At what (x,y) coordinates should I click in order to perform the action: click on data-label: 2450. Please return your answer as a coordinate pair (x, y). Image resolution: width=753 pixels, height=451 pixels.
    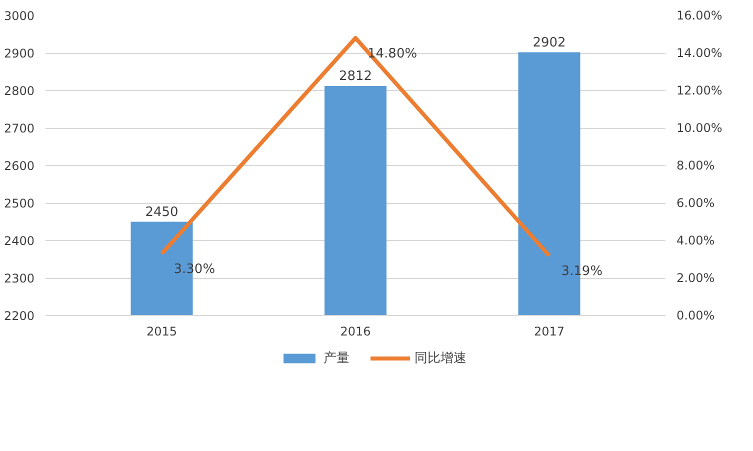
    Looking at the image, I should click on (161, 212).